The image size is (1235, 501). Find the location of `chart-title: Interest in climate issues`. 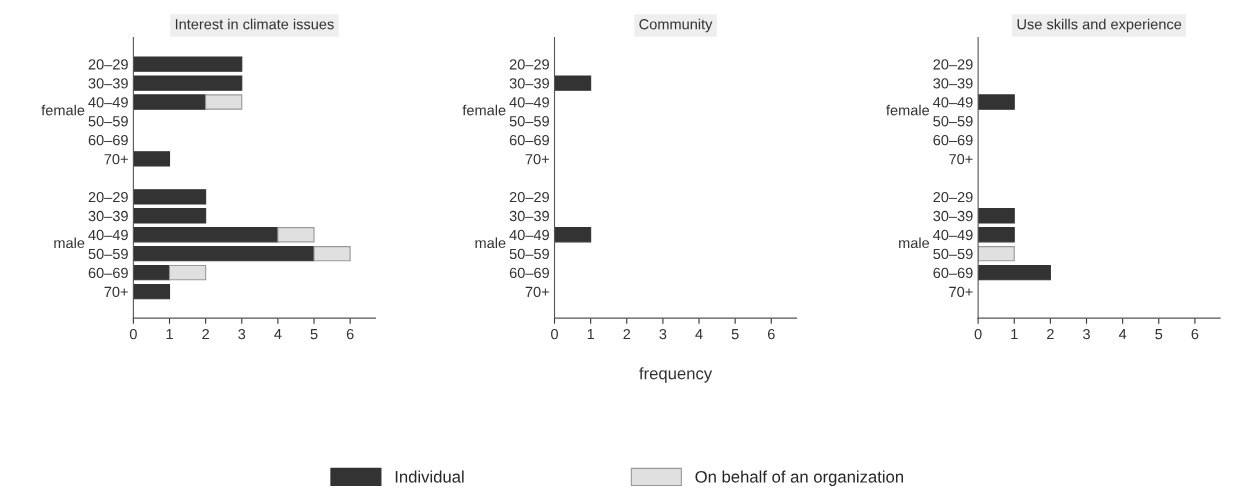

chart-title: Interest in climate issues is located at coordinates (254, 24).